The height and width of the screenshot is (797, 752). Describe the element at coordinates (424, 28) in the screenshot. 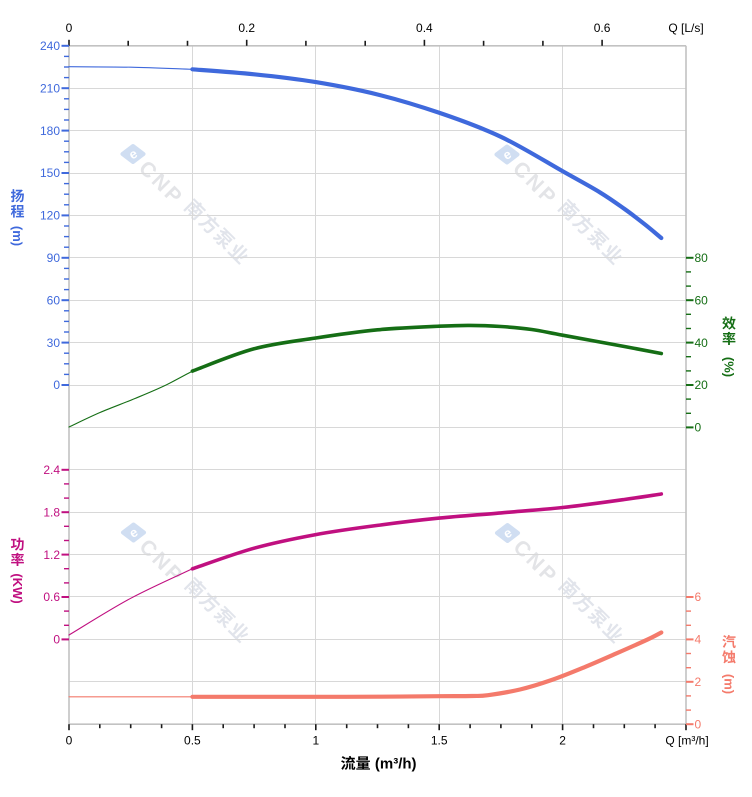

I see `svg-text: 0.4` at that location.